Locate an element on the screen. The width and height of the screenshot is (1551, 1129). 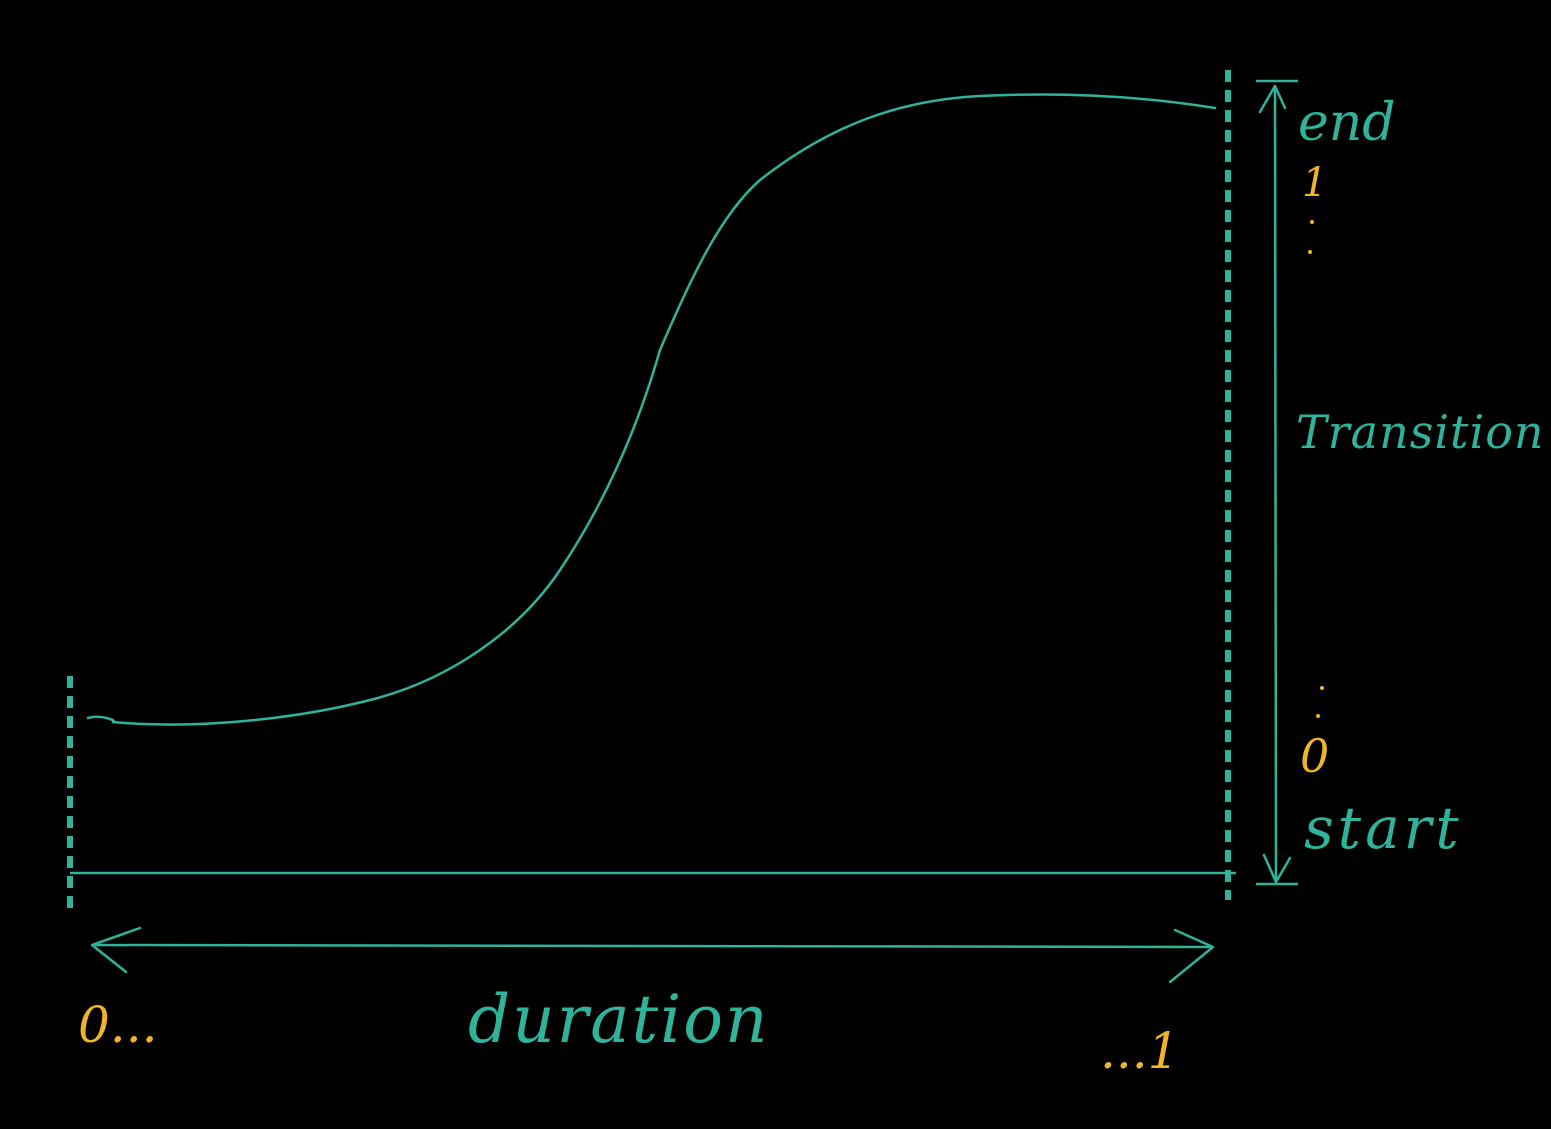
time-end-label: ...1 is located at coordinates (1140, 1051).